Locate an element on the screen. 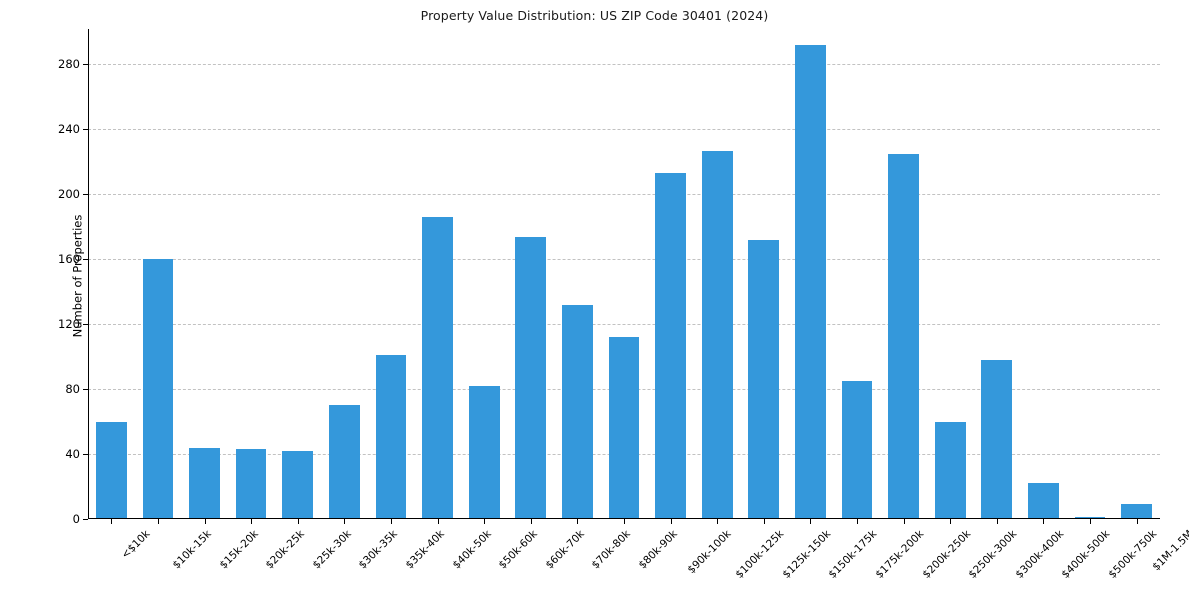 The width and height of the screenshot is (1189, 590). y-tick-label: 160 is located at coordinates (69, 259).